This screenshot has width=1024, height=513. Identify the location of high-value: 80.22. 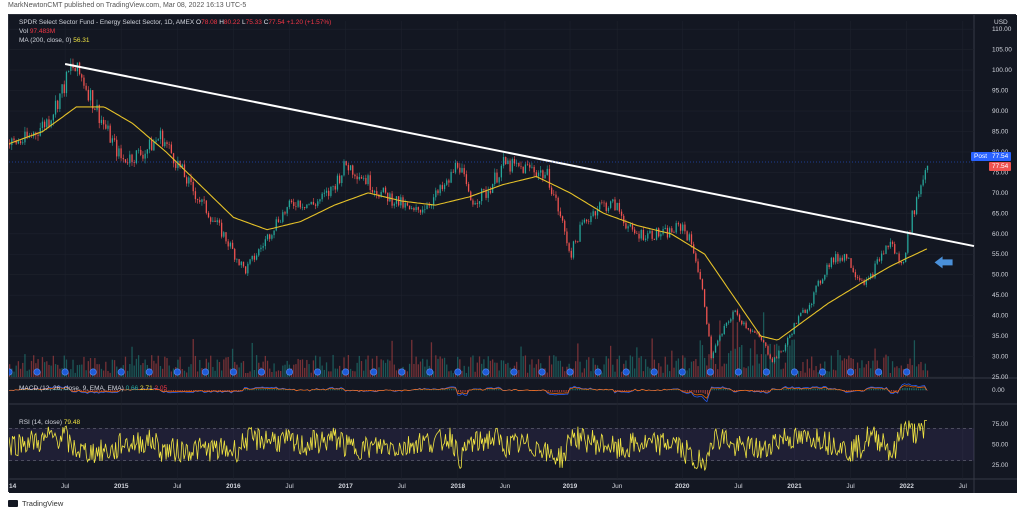
(232, 22).